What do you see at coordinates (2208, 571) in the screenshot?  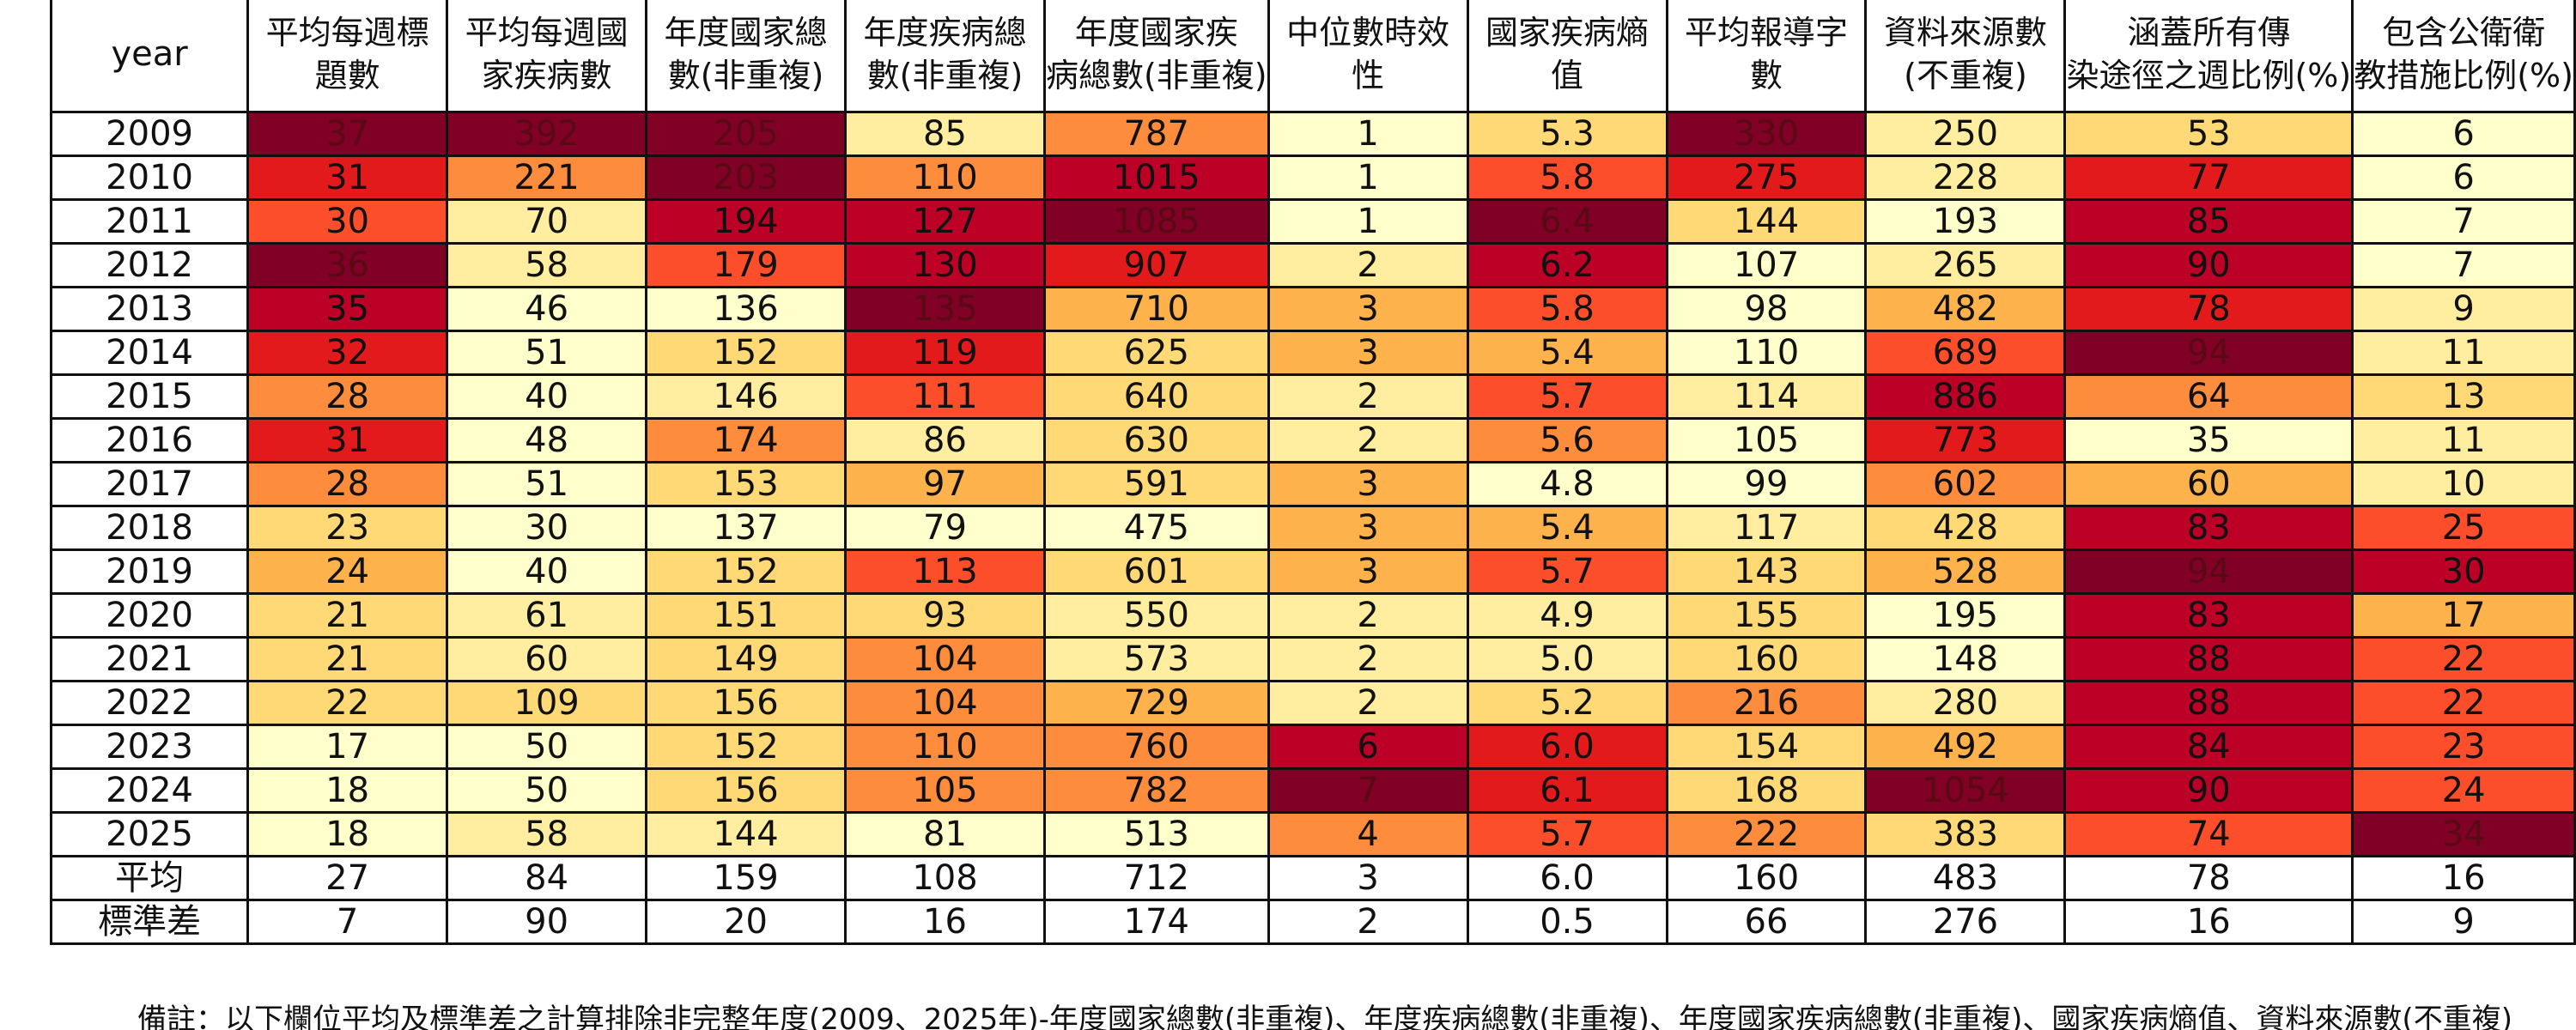 I see `heat-cell: 94` at bounding box center [2208, 571].